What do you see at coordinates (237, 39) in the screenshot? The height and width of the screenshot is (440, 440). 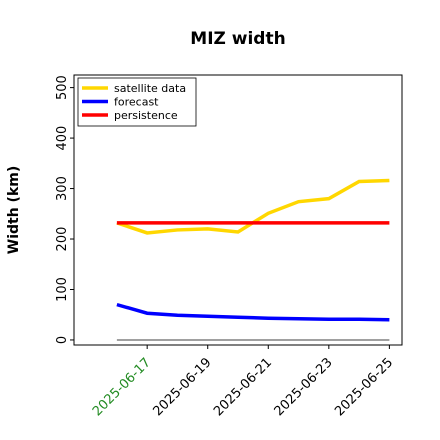 I see `chart-title: MIZ width` at bounding box center [237, 39].